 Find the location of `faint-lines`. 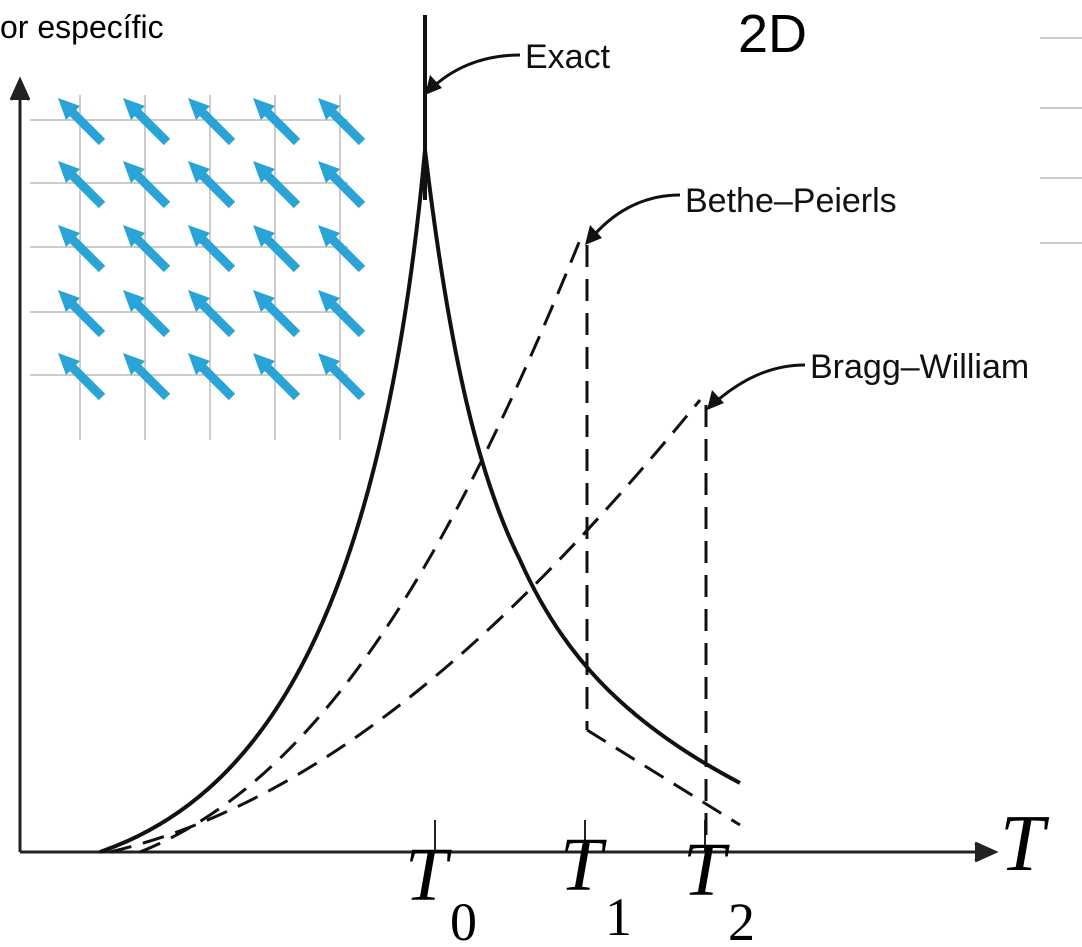

faint-lines is located at coordinates (1061, 140).